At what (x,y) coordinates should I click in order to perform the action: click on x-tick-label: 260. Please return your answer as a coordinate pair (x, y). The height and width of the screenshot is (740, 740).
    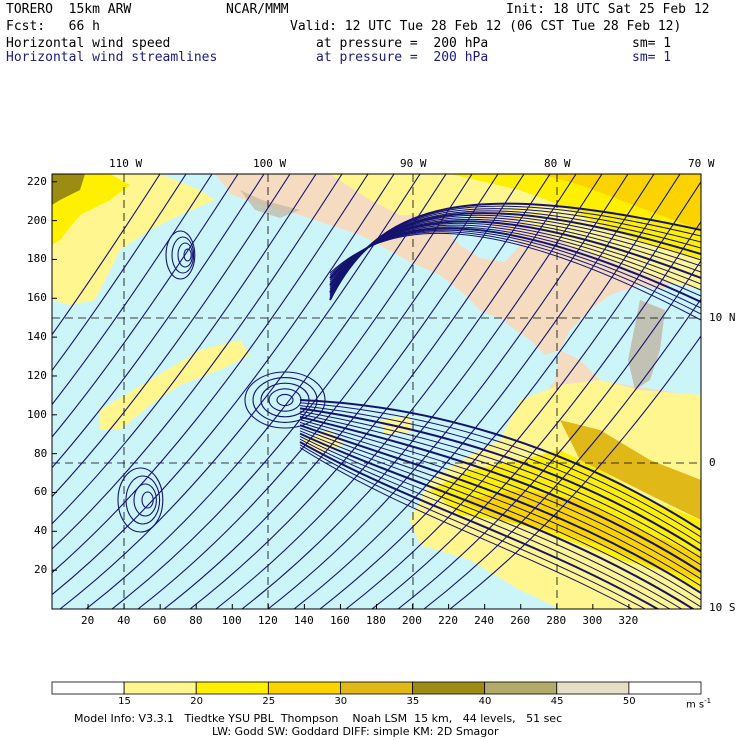
    Looking at the image, I should click on (520, 620).